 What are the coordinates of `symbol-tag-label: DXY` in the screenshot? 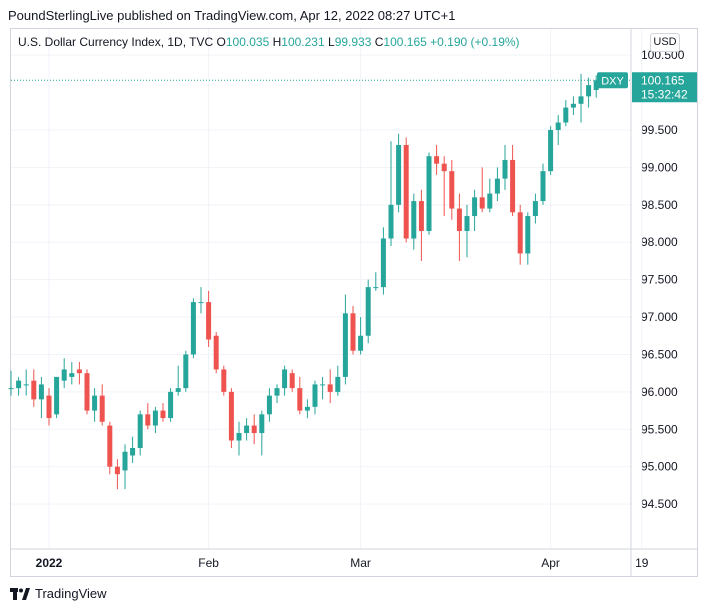 It's located at (612, 81).